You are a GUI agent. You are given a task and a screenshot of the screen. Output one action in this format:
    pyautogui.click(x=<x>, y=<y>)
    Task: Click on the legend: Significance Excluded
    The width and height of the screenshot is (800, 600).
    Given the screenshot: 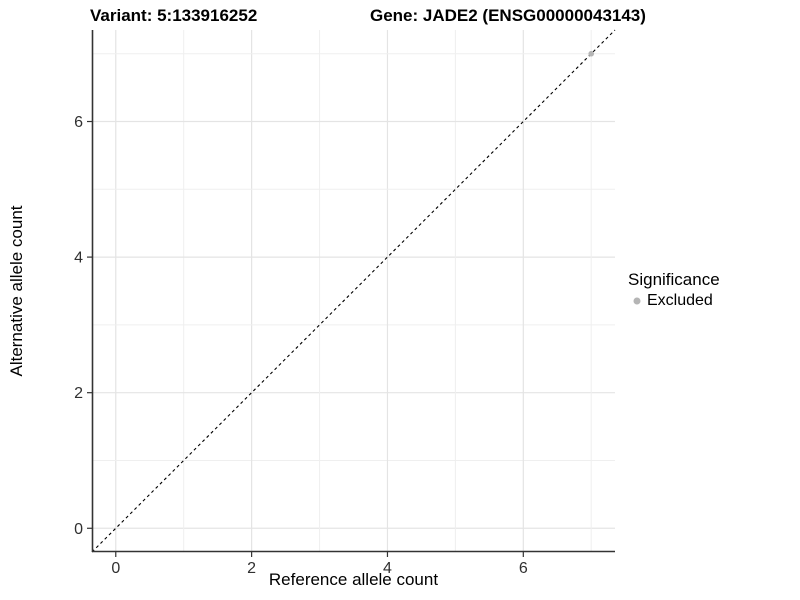 What is the action you would take?
    pyautogui.click(x=674, y=290)
    